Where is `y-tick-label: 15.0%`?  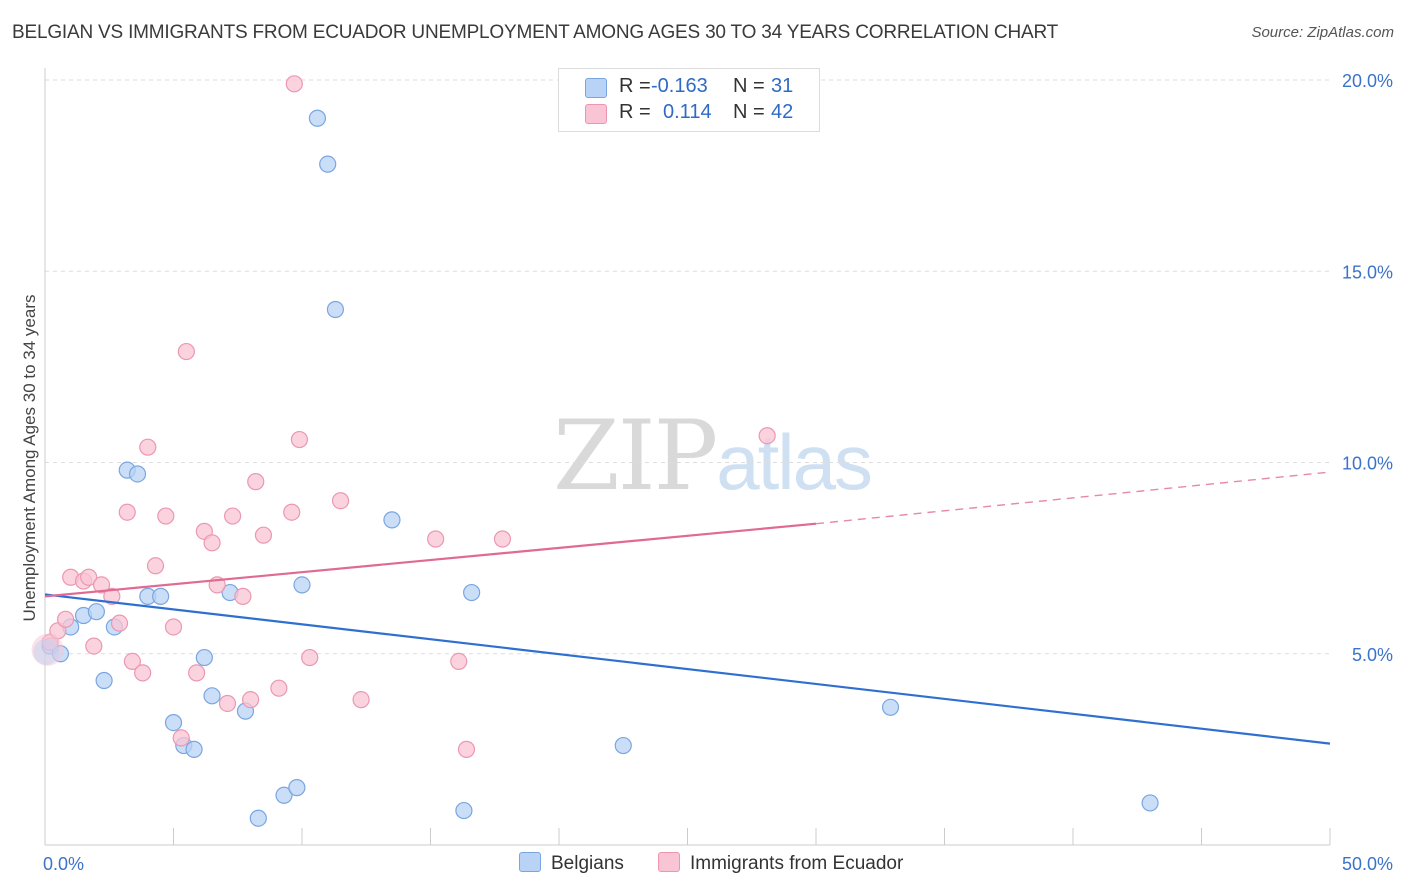 y-tick-label: 15.0% is located at coordinates (1367, 272).